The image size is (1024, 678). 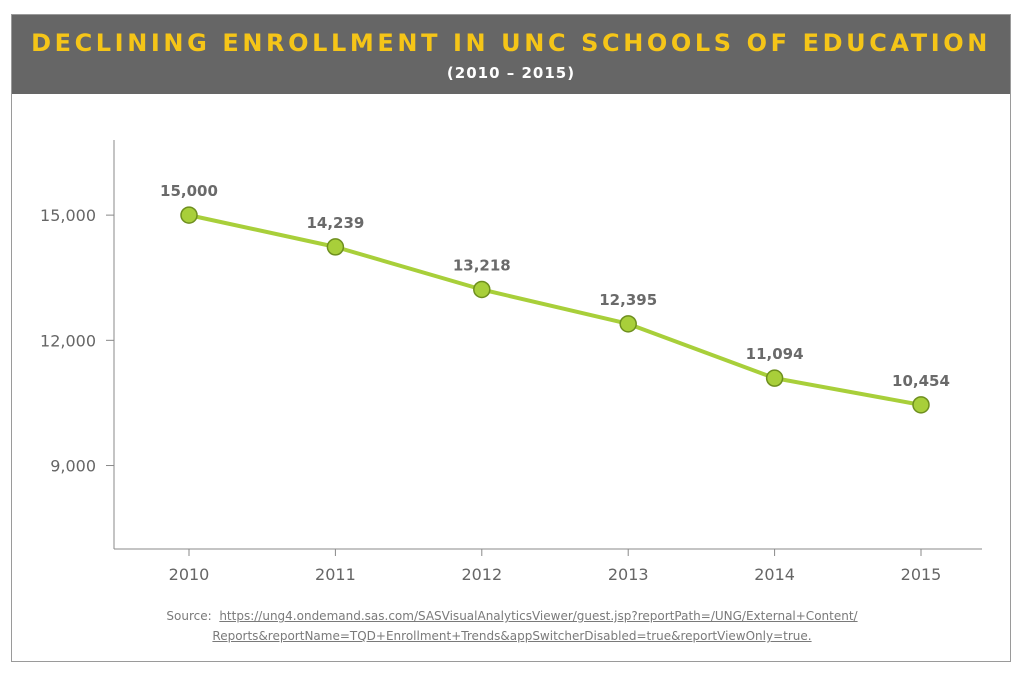 I want to click on x-tick-label: 2011, so click(x=335, y=574).